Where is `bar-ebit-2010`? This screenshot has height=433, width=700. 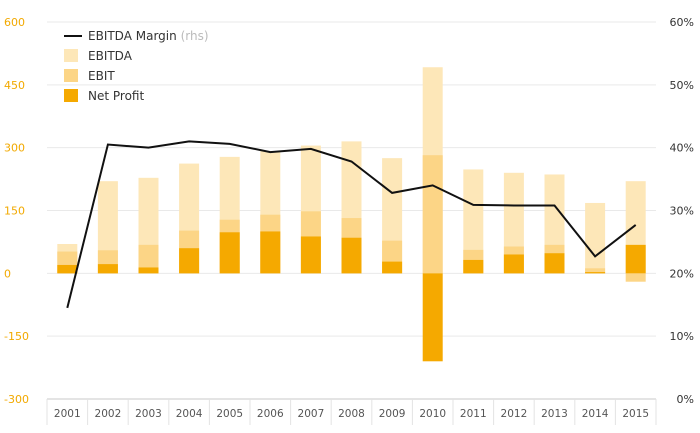 bar-ebit-2010 is located at coordinates (432, 214).